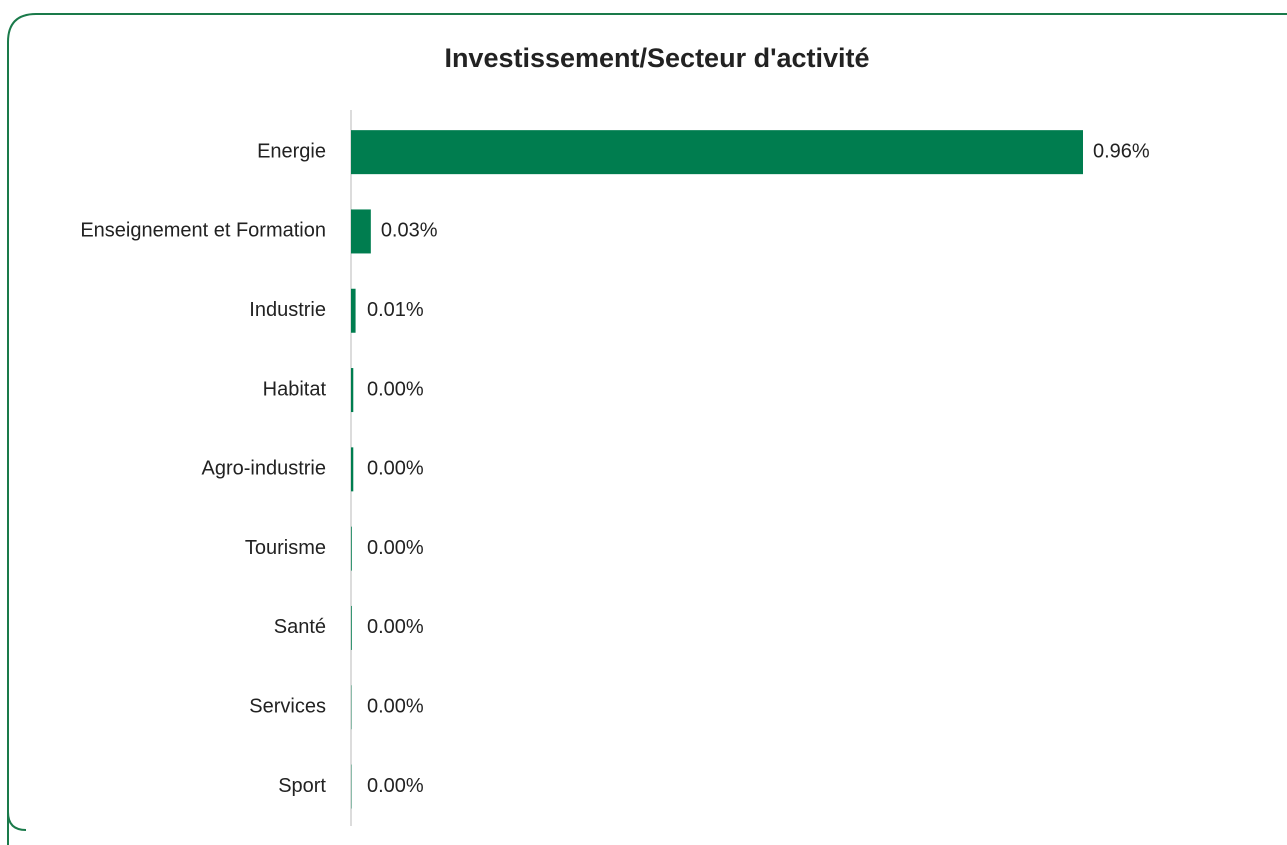 The height and width of the screenshot is (845, 1287). I want to click on category-label: Agro-industrie, so click(263, 469).